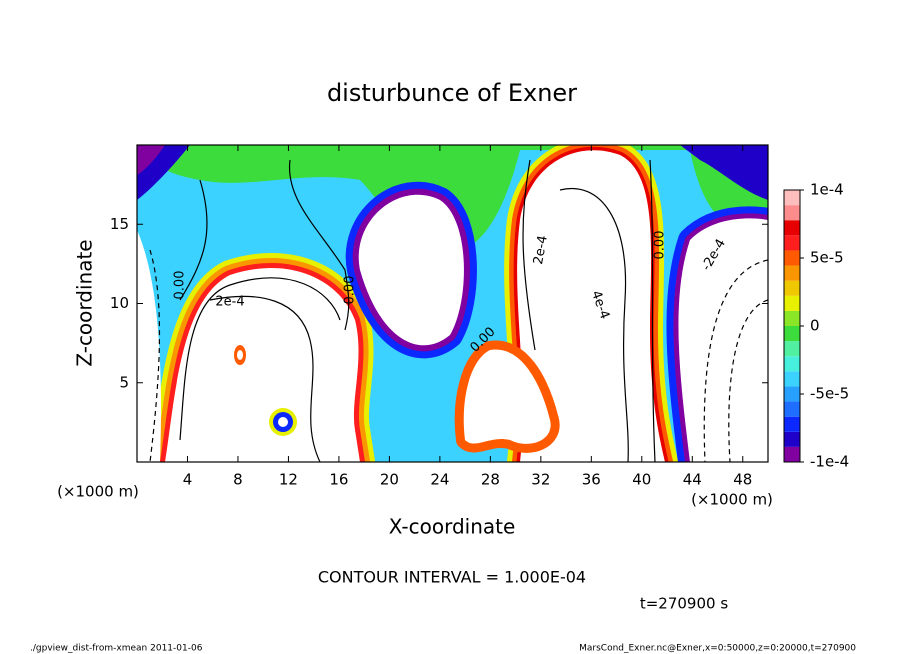  I want to click on footer-left: ./gpview_dist-from-xmean 2011-01-06, so click(116, 649).